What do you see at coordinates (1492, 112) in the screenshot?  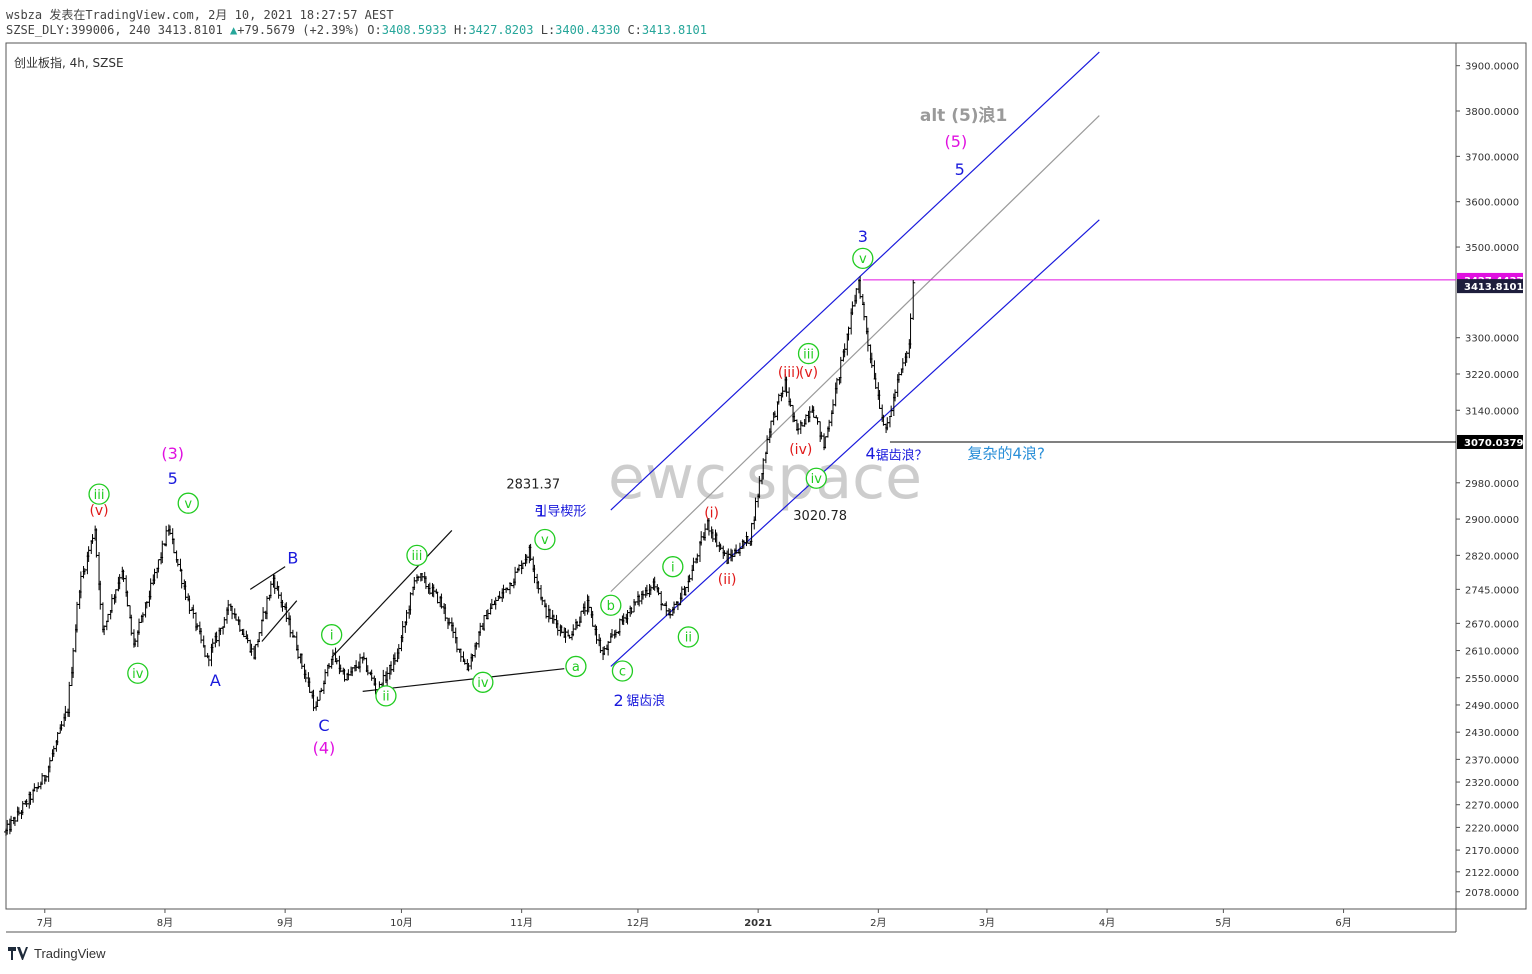 I see `y-tick-label: 3800.0000` at bounding box center [1492, 112].